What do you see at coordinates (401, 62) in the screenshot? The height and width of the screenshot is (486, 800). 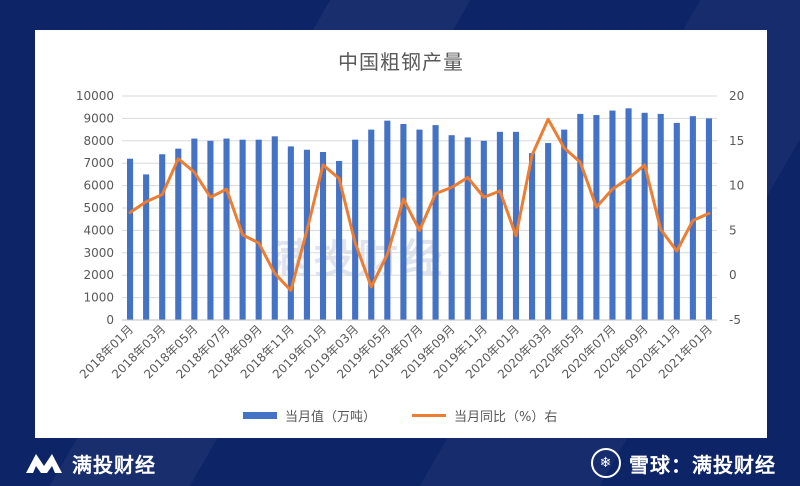 I see `chart-title: 中国粗钢产量` at bounding box center [401, 62].